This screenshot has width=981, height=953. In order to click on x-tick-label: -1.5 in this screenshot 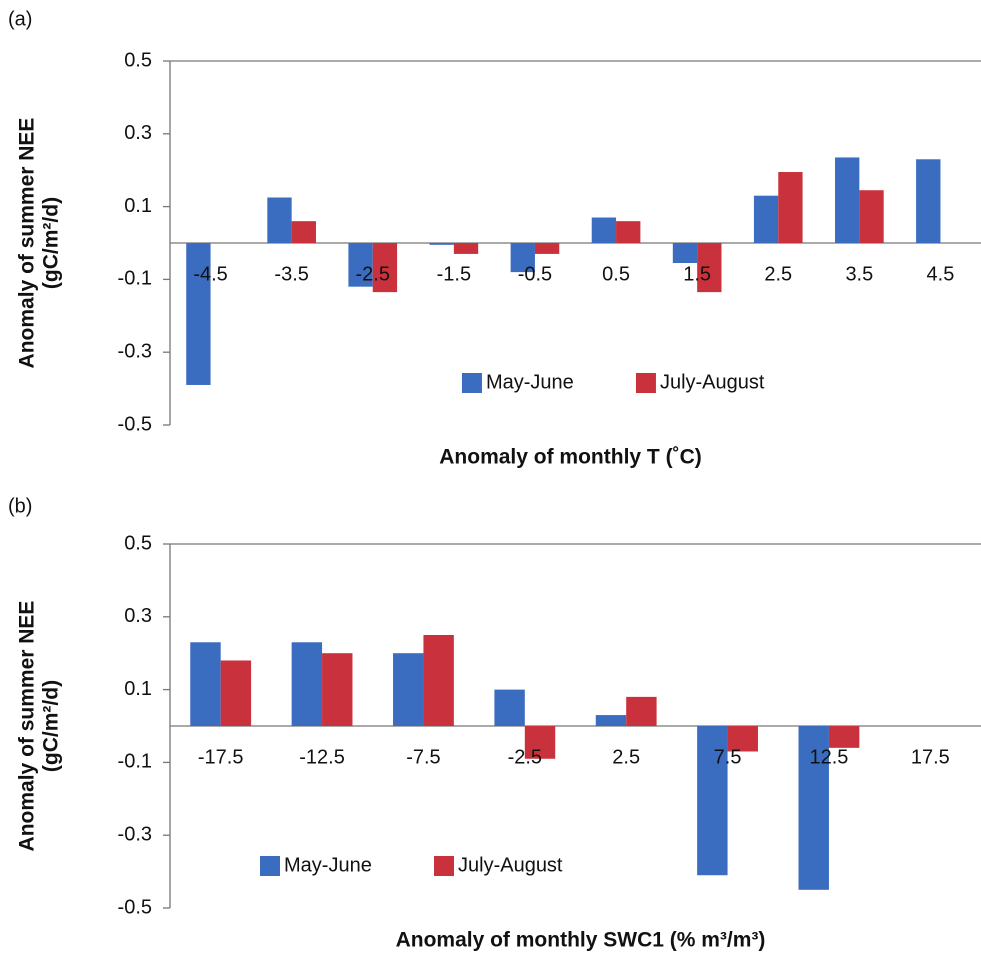, I will do `click(454, 274)`.